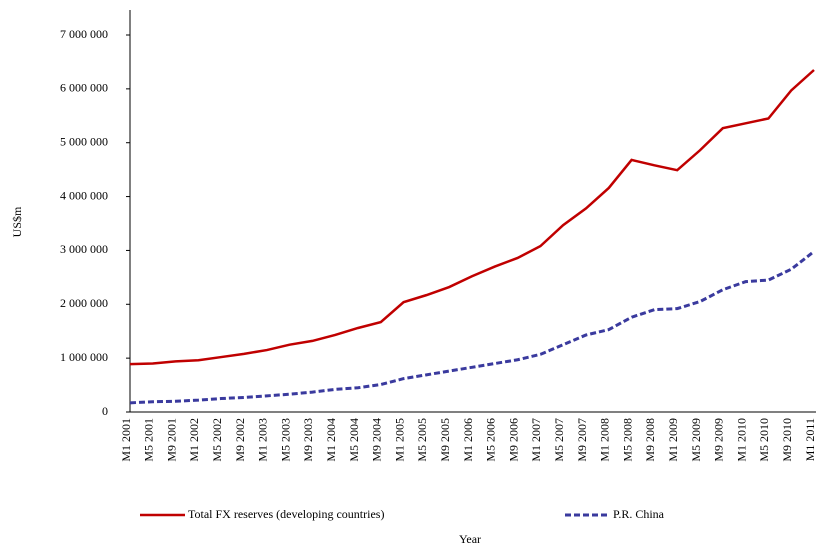  What do you see at coordinates (422, 440) in the screenshot?
I see `x-tick-label: M5 2005` at bounding box center [422, 440].